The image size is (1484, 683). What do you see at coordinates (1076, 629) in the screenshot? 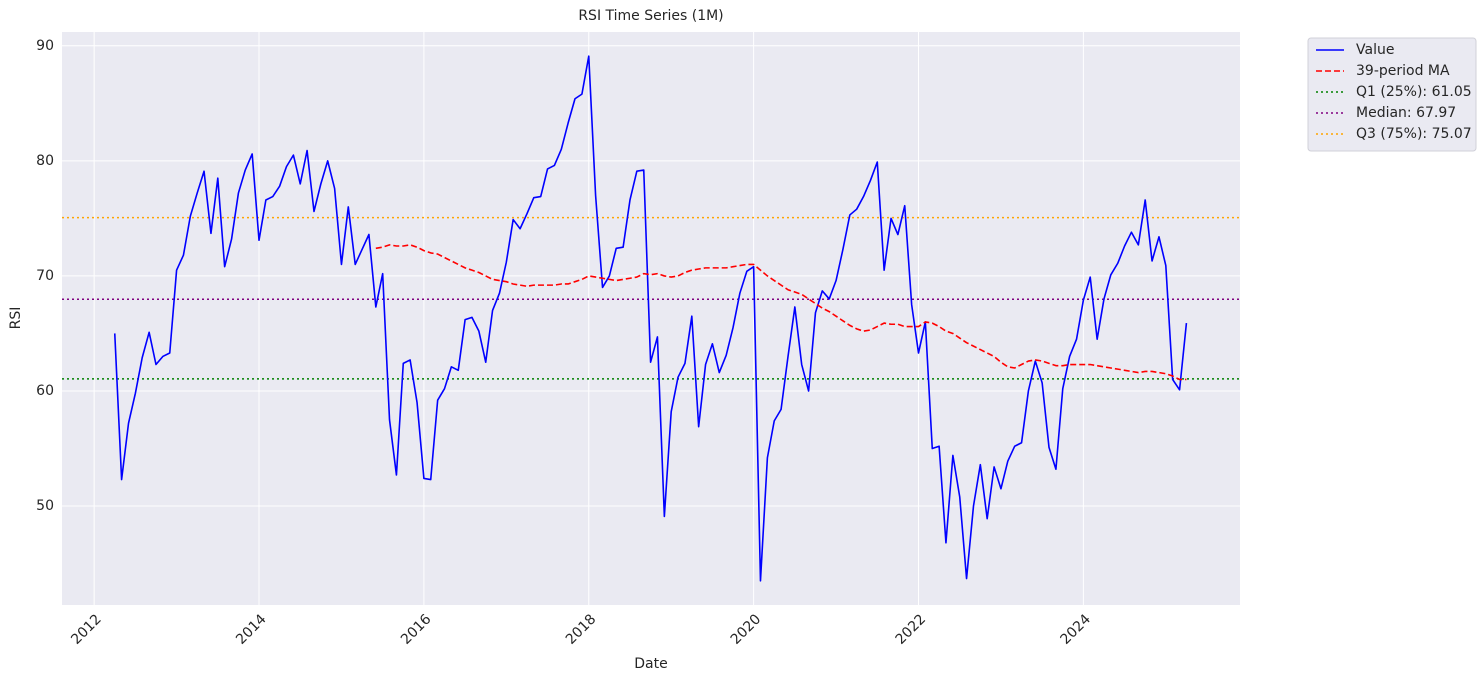
I see `x-tick-label: 2024` at bounding box center [1076, 629].